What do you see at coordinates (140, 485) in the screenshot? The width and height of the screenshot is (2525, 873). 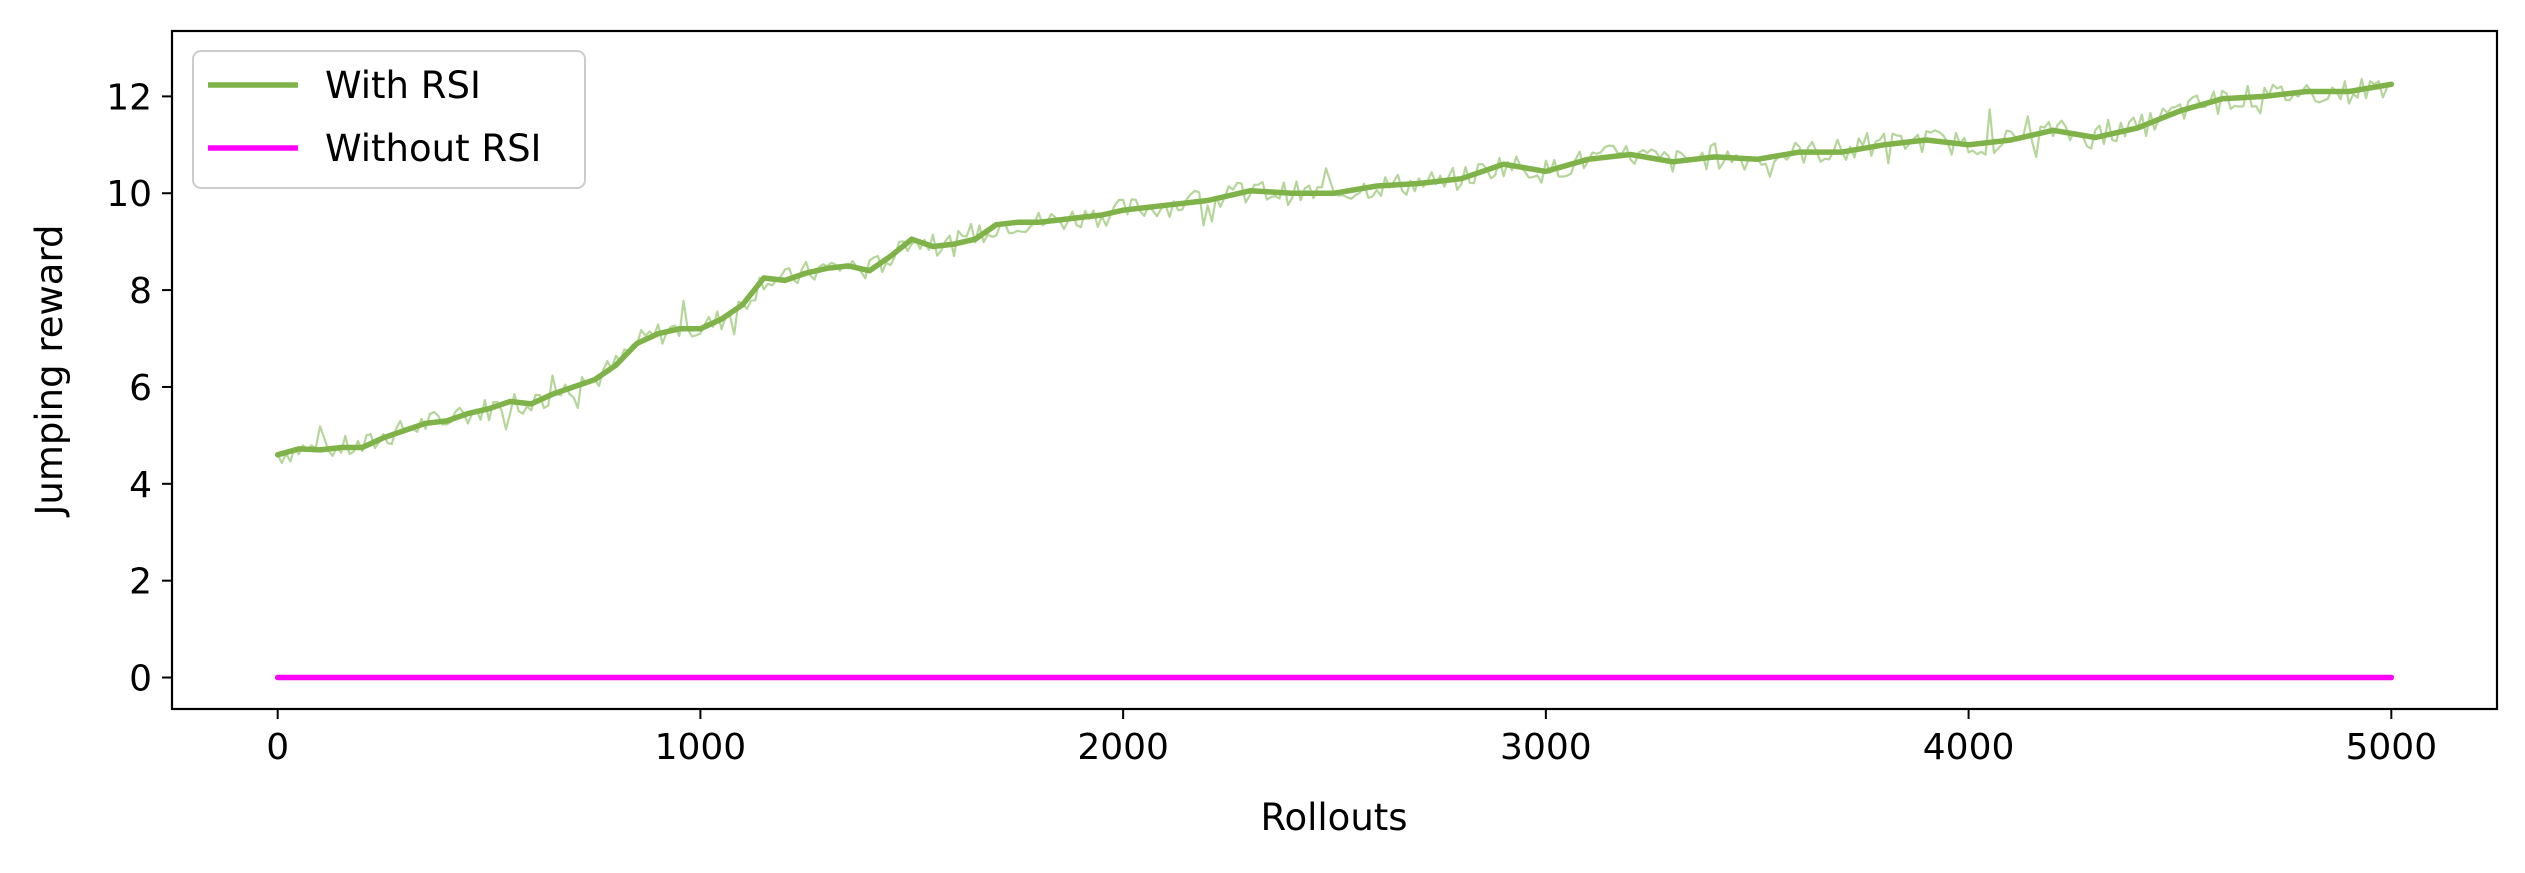 I see `y-tick-label: 4` at bounding box center [140, 485].